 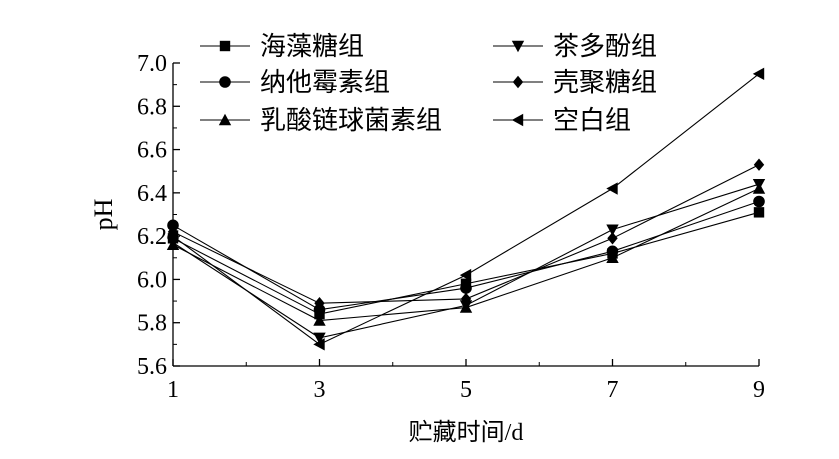 What do you see at coordinates (152, 367) in the screenshot?
I see `y-tick-label: 5.6` at bounding box center [152, 367].